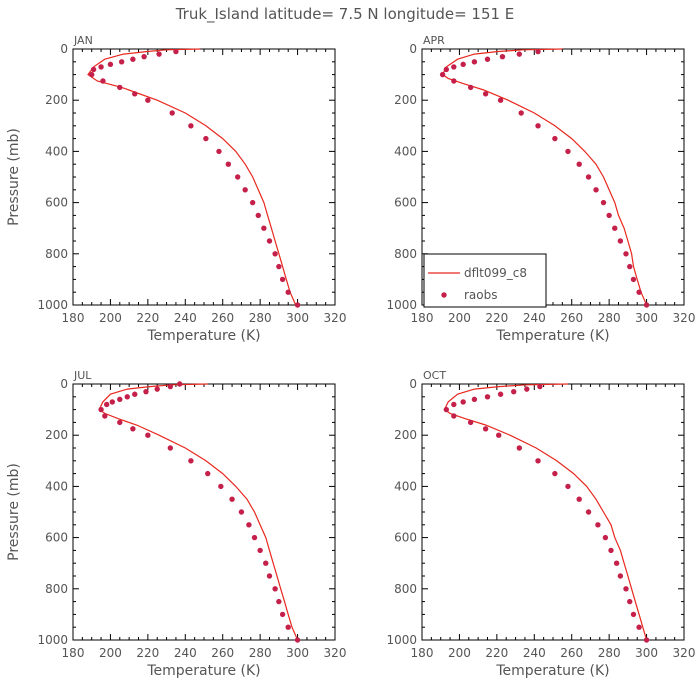  Describe the element at coordinates (534, 653) in the screenshot. I see `x-tick-label: 240` at that location.